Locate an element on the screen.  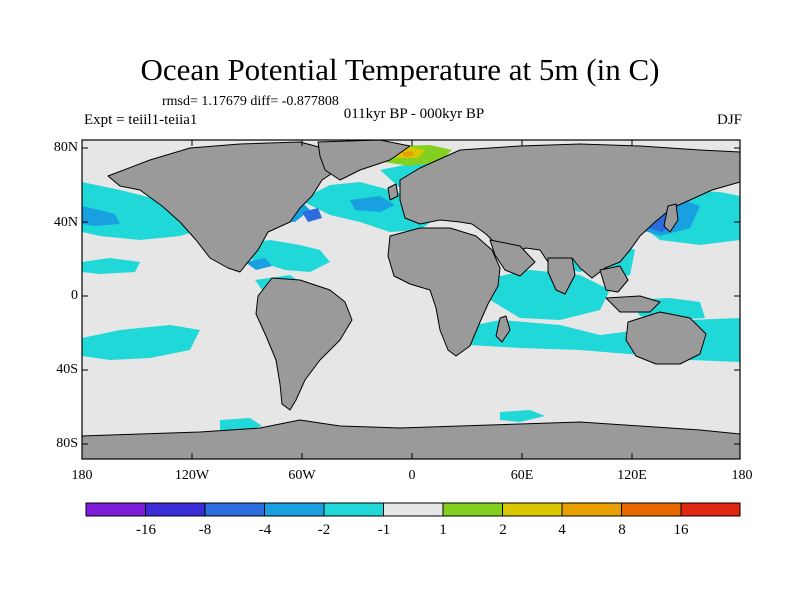
colorbar-label: 4 is located at coordinates (562, 530).